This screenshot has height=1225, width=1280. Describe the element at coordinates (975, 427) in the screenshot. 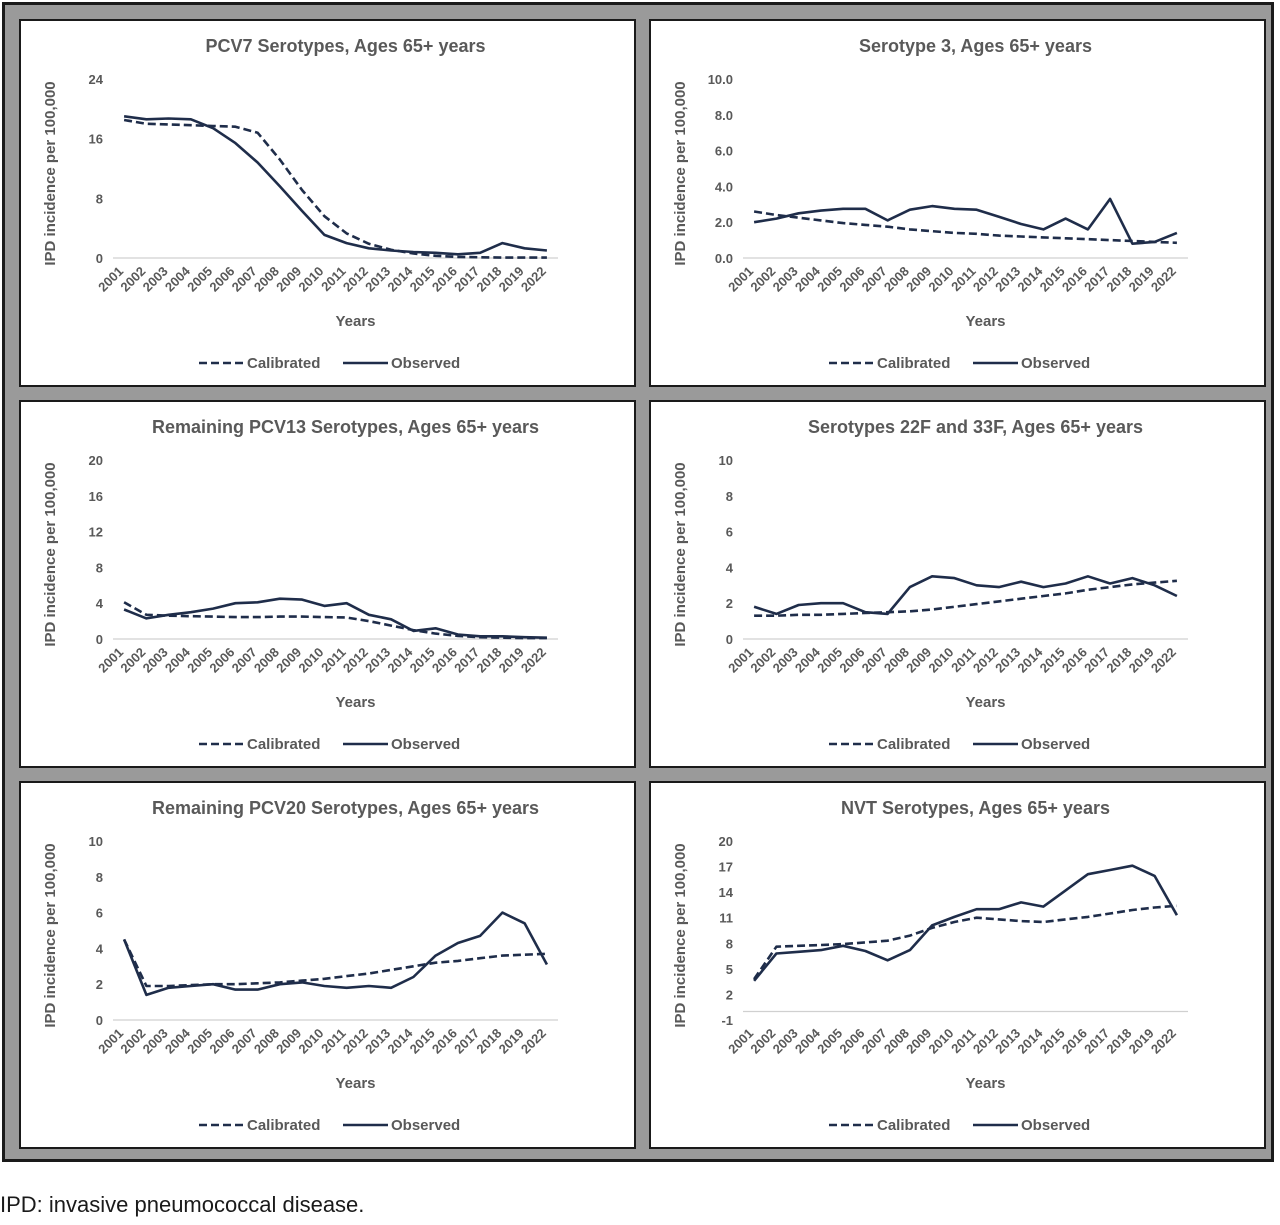

I see `chart-title: Serotypes 22F and 33F, Ages 65+ years` at that location.